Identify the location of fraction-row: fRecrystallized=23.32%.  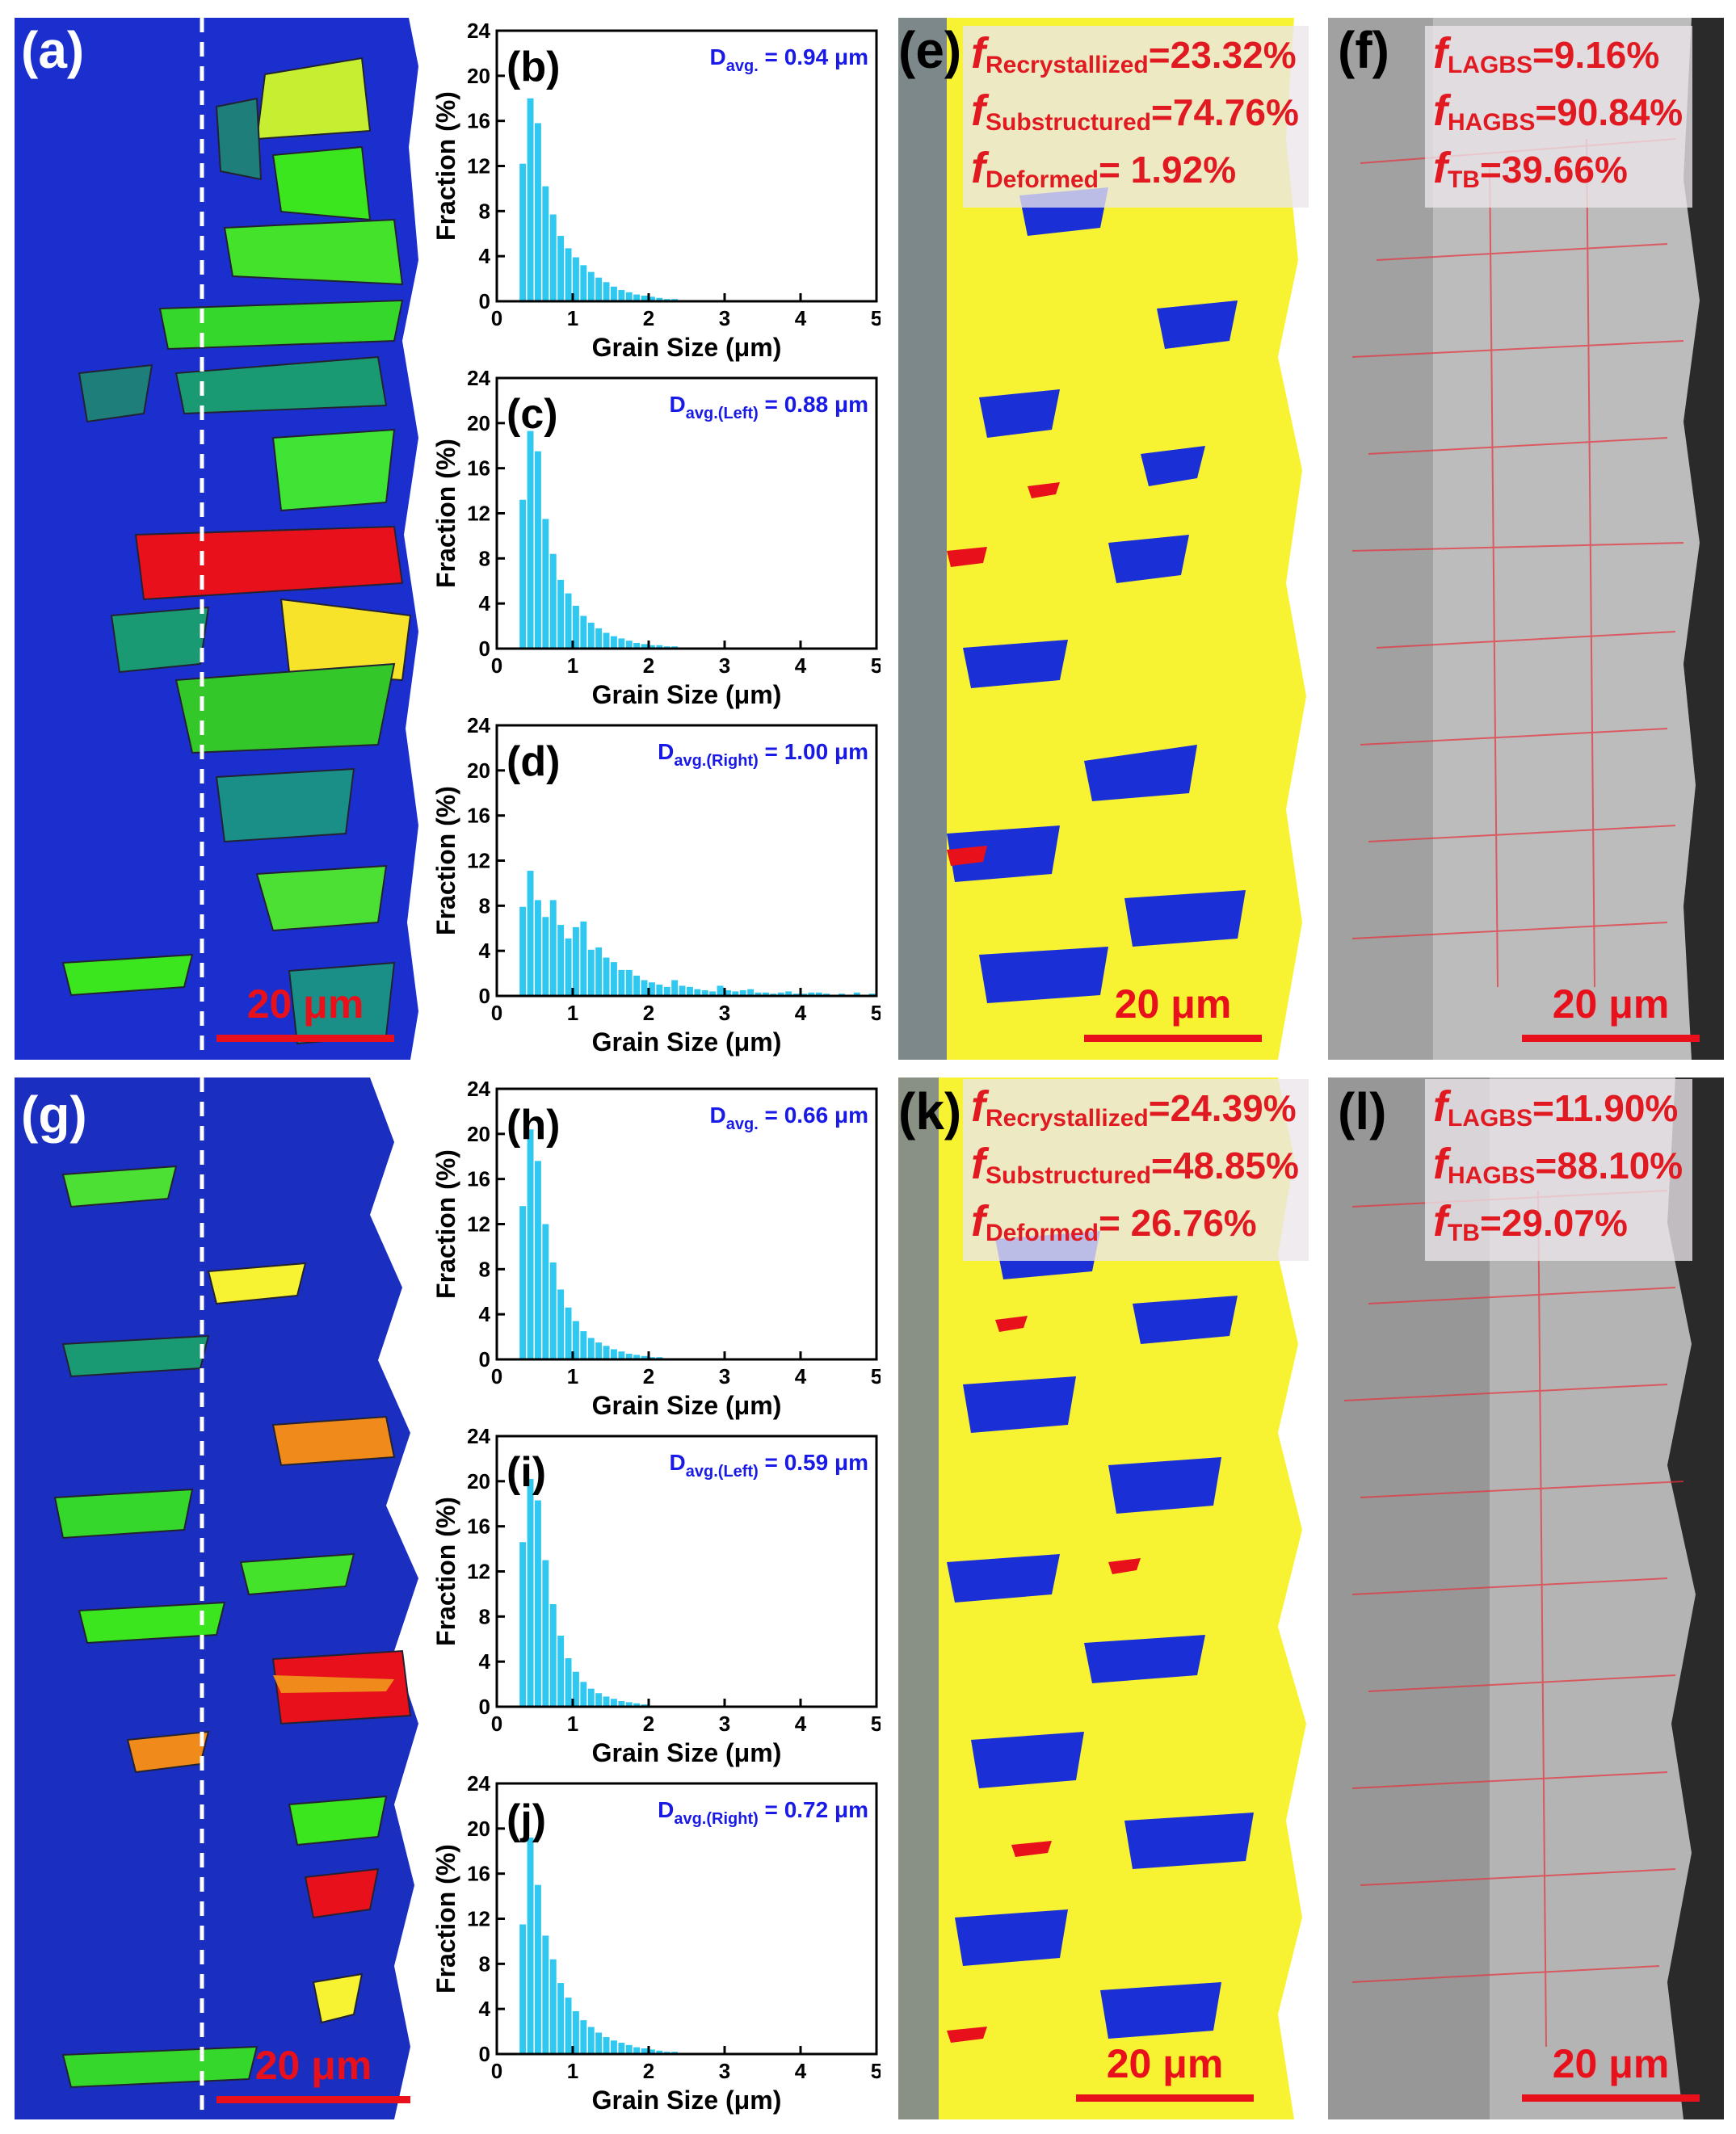
(1134, 53).